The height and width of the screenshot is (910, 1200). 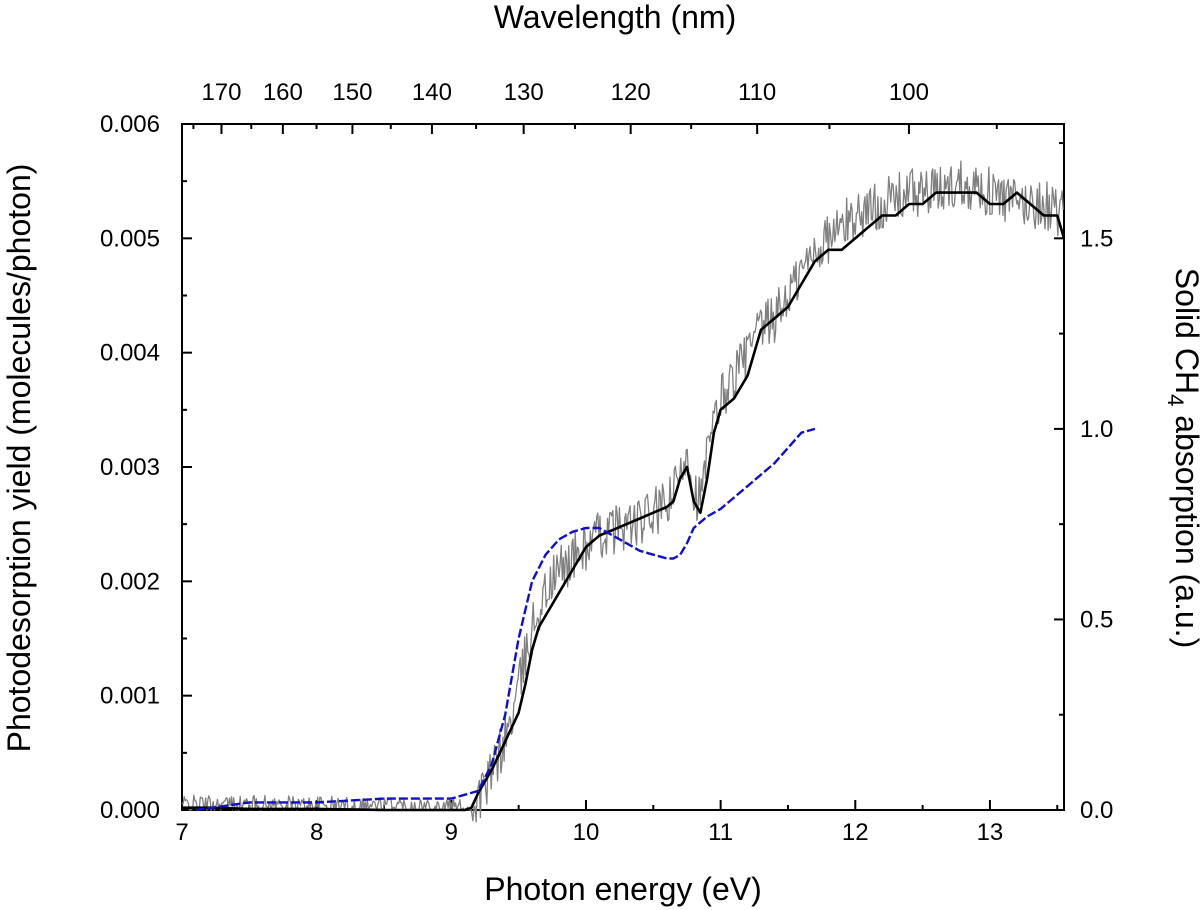 What do you see at coordinates (221, 92) in the screenshot?
I see `top-tick-label: 170` at bounding box center [221, 92].